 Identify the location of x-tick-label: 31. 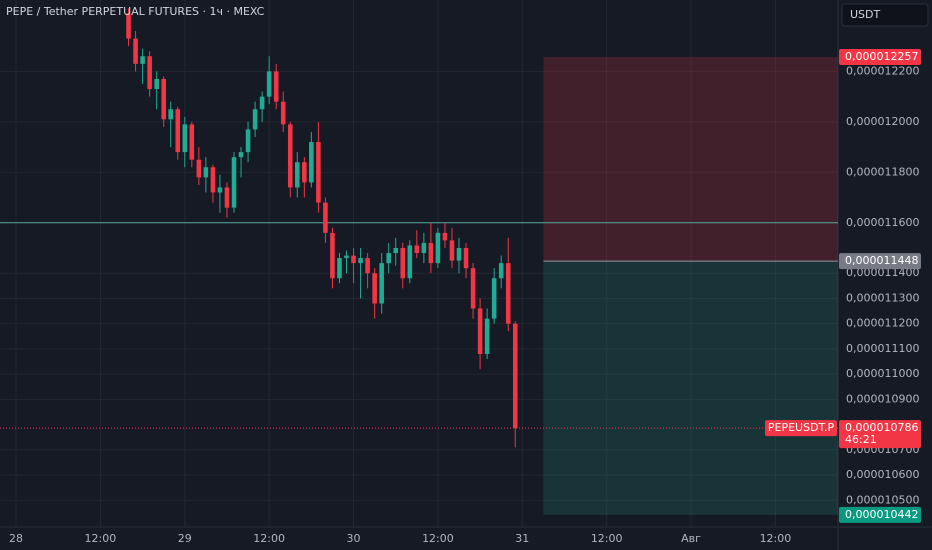
(522, 538).